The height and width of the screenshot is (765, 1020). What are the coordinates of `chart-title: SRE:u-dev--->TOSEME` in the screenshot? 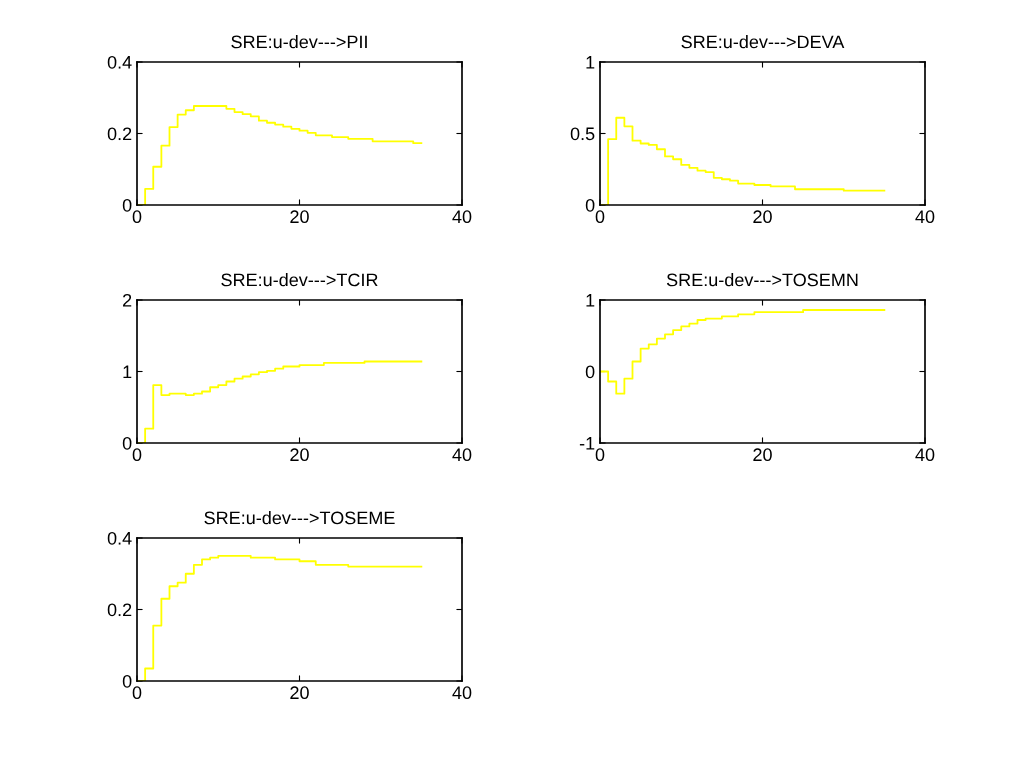 It's located at (299, 518).